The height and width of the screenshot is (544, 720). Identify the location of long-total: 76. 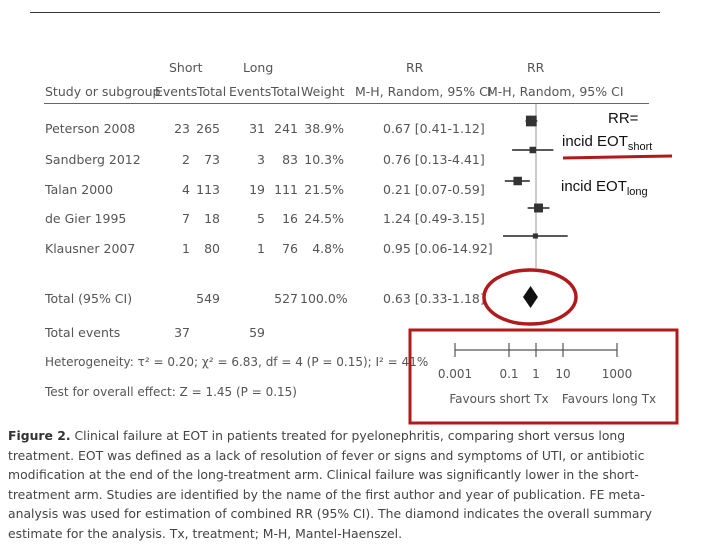
(290, 248).